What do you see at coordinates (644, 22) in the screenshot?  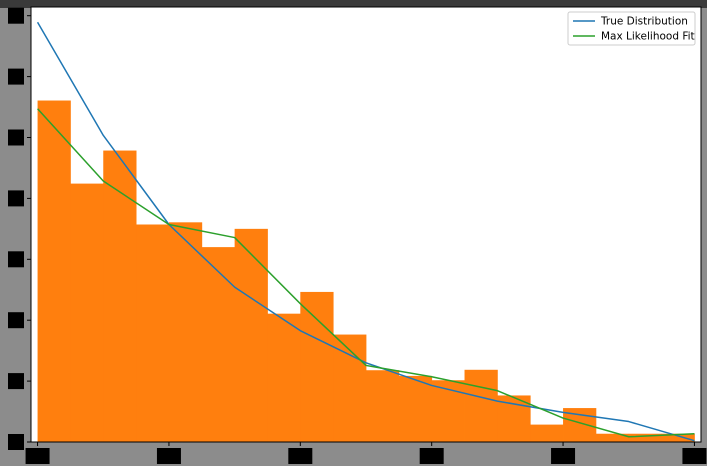 I see `legend-label-true-distribution: True Distribution` at bounding box center [644, 22].